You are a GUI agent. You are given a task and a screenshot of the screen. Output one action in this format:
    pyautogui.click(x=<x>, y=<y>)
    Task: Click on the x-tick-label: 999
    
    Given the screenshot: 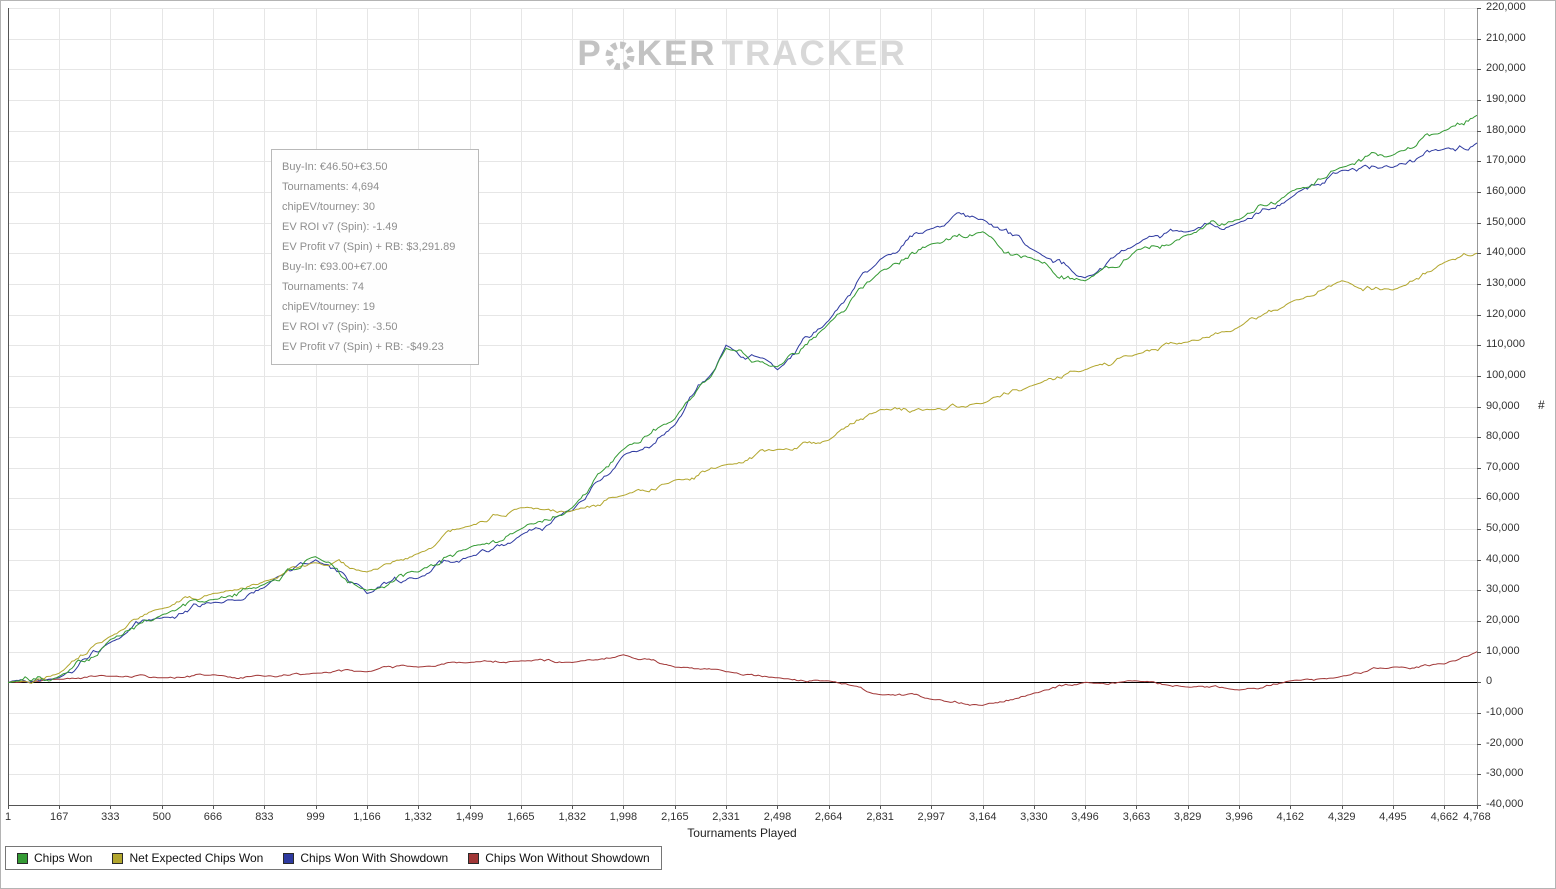 What is the action you would take?
    pyautogui.click(x=315, y=817)
    